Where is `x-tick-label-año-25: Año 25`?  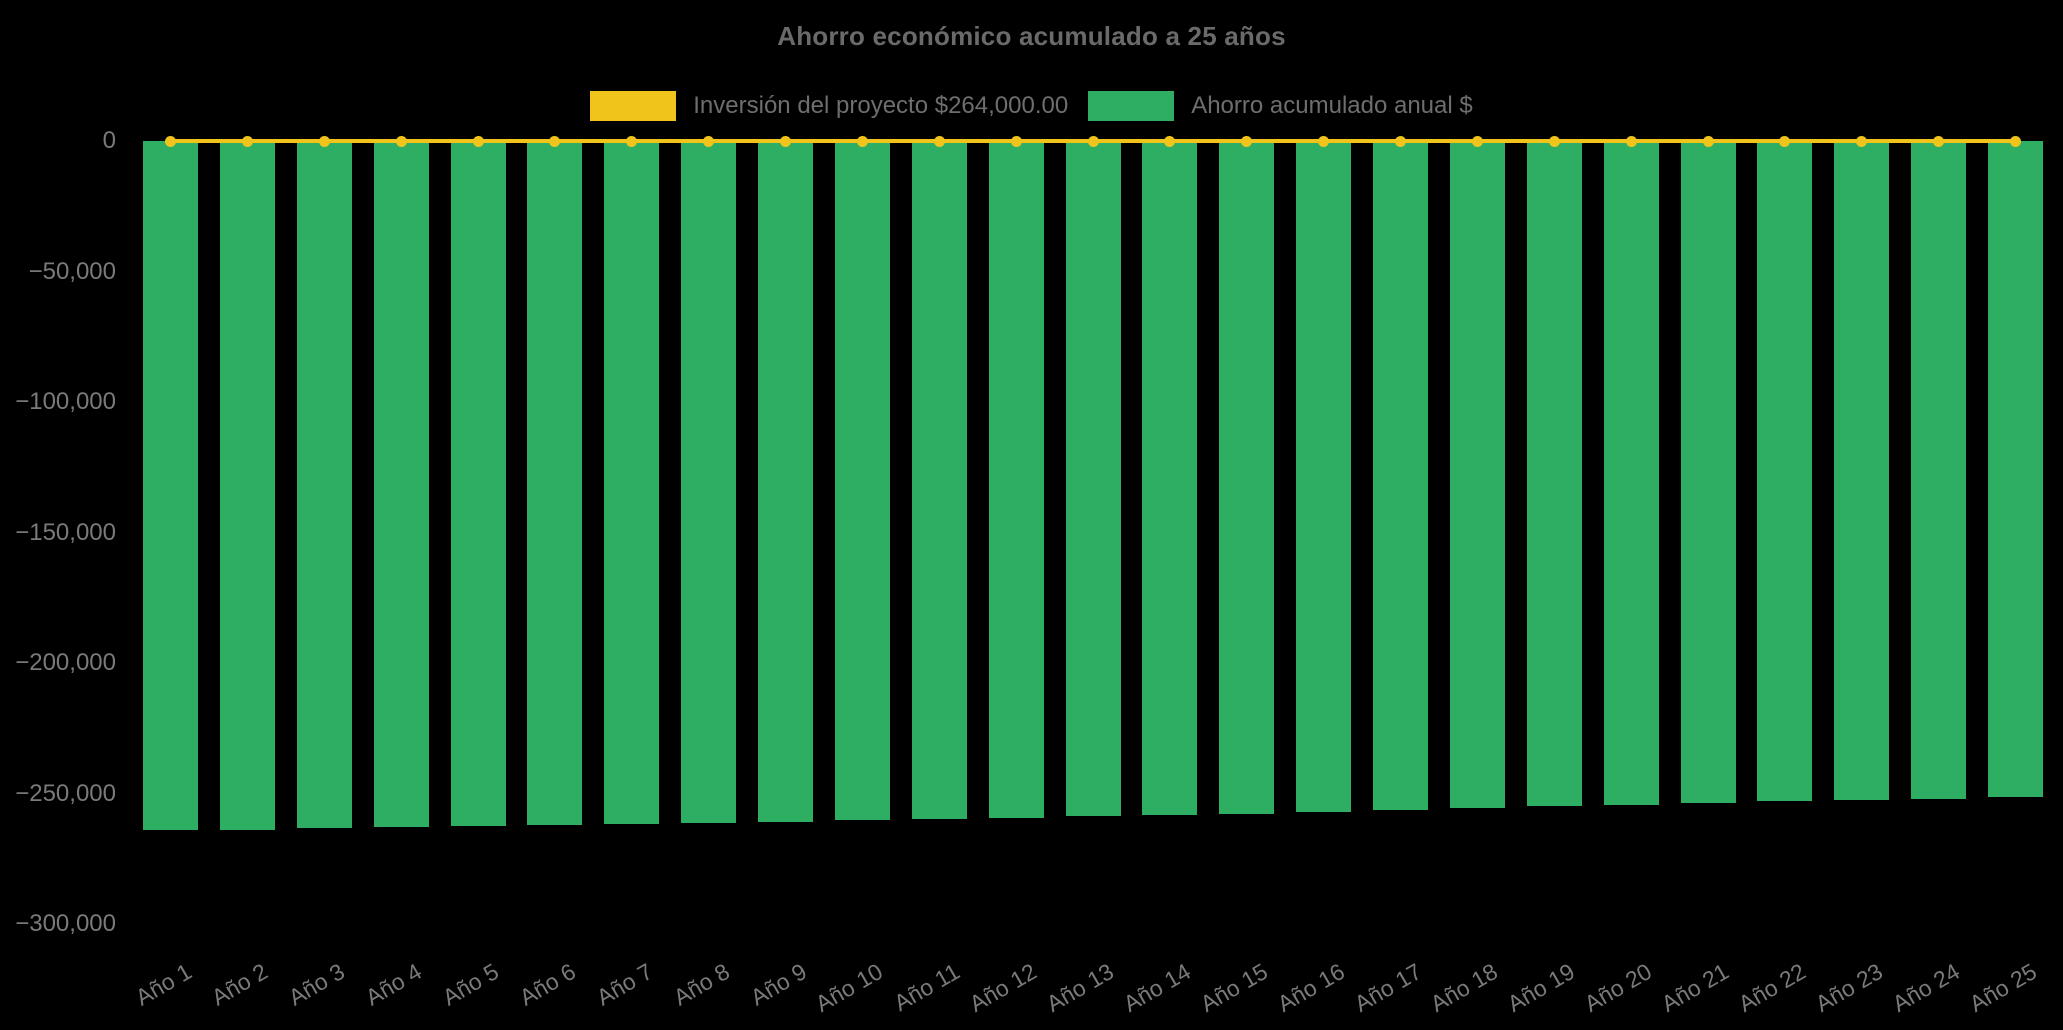
x-tick-label-año-25: Año 25 is located at coordinates (2002, 987).